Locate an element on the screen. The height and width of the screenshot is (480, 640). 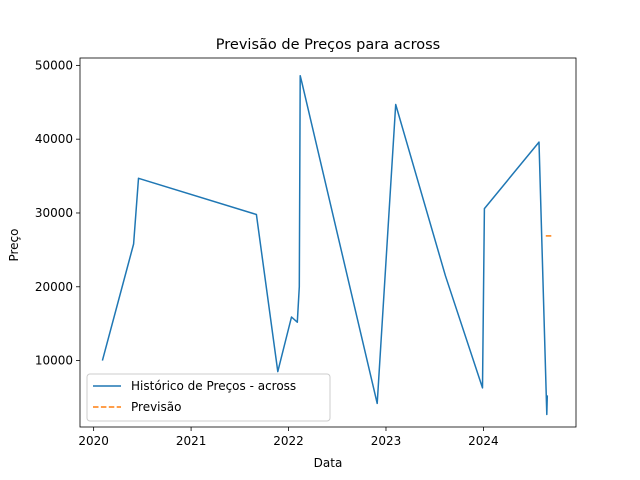
x-axis-label: Data is located at coordinates (328, 463).